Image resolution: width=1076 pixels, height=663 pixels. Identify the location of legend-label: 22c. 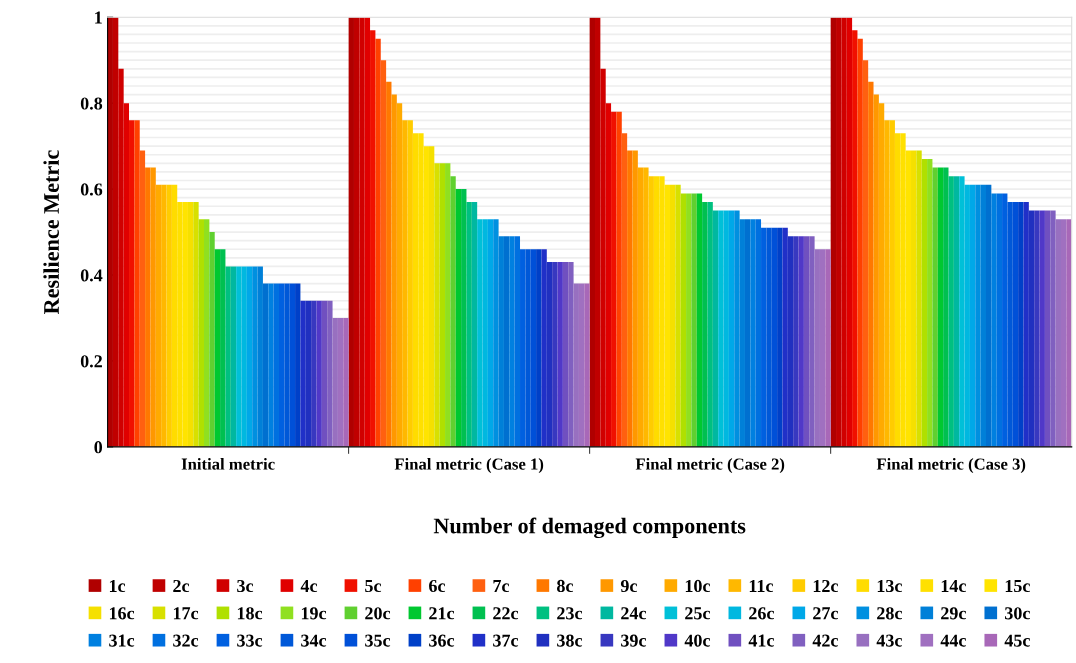
(506, 613).